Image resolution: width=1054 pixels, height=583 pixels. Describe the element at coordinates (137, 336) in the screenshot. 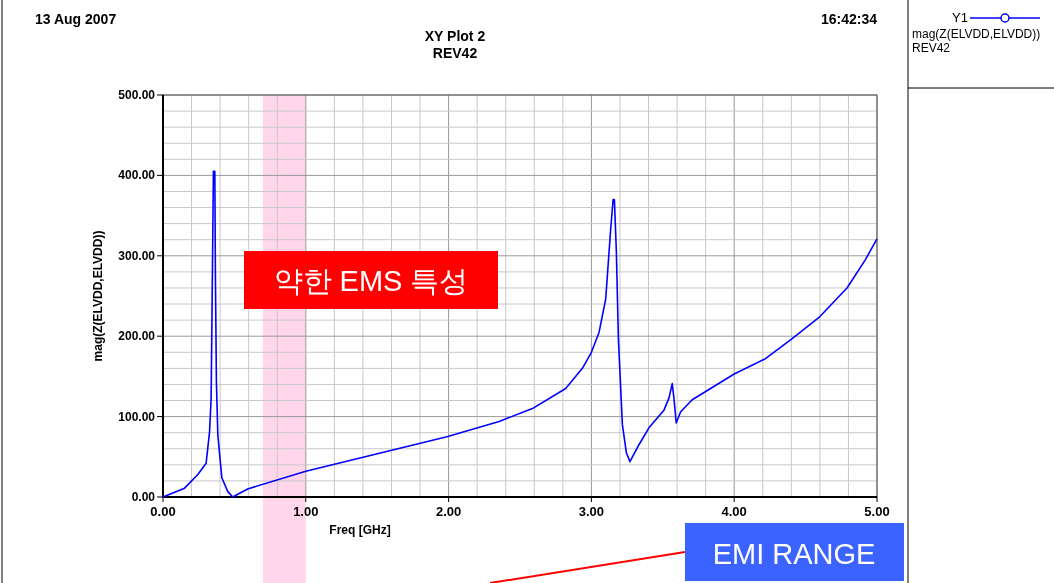

I see `y-tick-label: 200.00` at that location.